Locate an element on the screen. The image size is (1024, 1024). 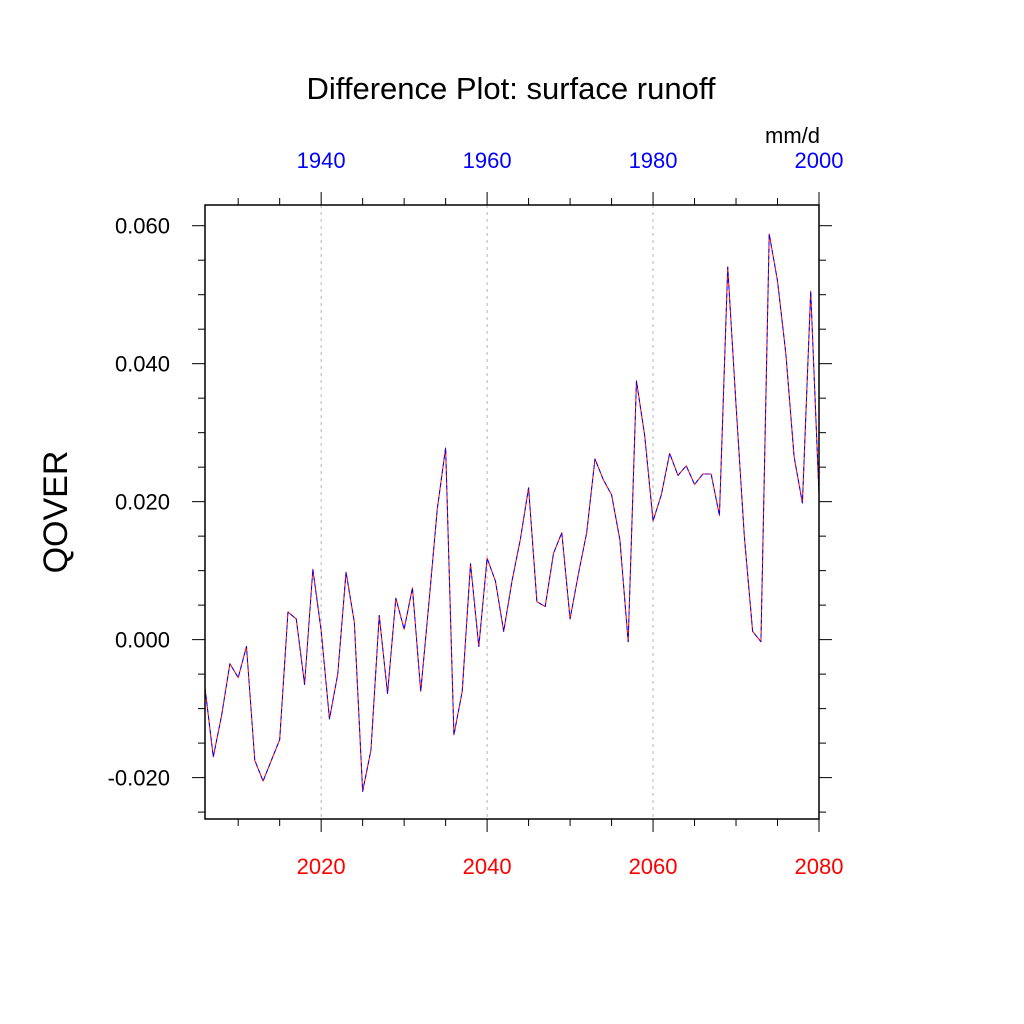
x-top-tick-label: 1960 is located at coordinates (487, 160).